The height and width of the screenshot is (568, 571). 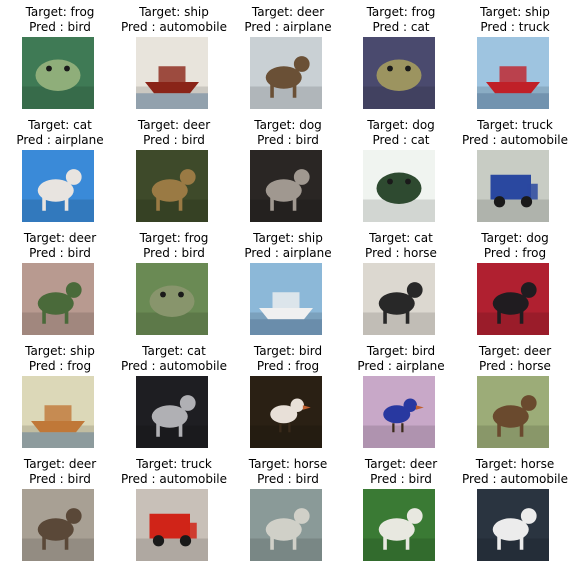 What do you see at coordinates (515, 27) in the screenshot?
I see `pred-label: Pred : truck` at bounding box center [515, 27].